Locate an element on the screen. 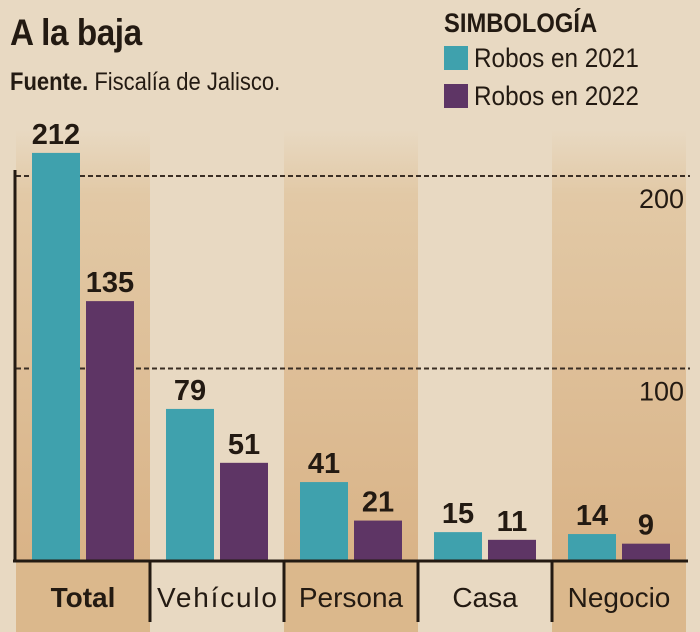  legend-swatch-2021 is located at coordinates (456, 58).